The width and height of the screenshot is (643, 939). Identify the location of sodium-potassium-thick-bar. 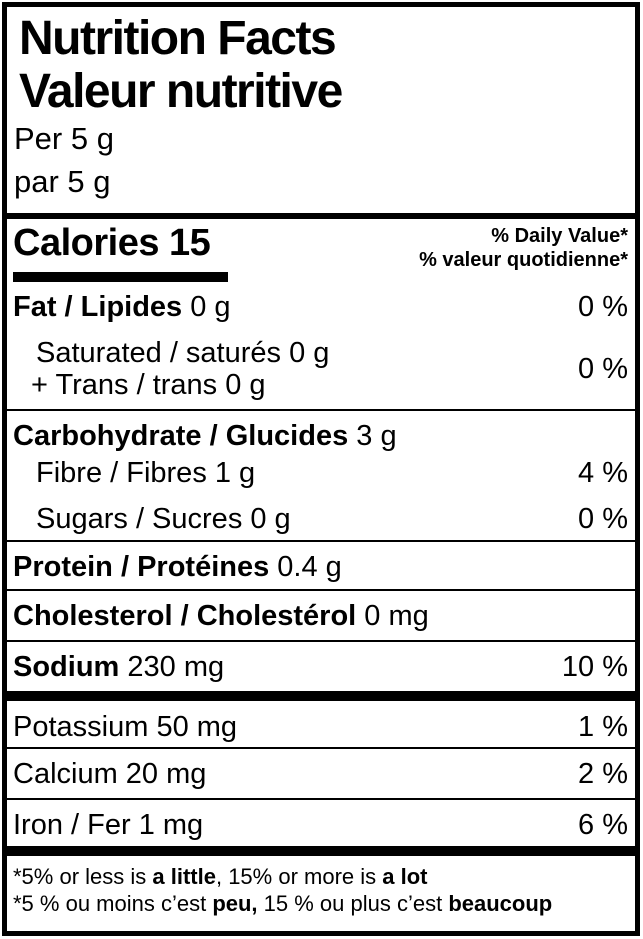
(321, 696).